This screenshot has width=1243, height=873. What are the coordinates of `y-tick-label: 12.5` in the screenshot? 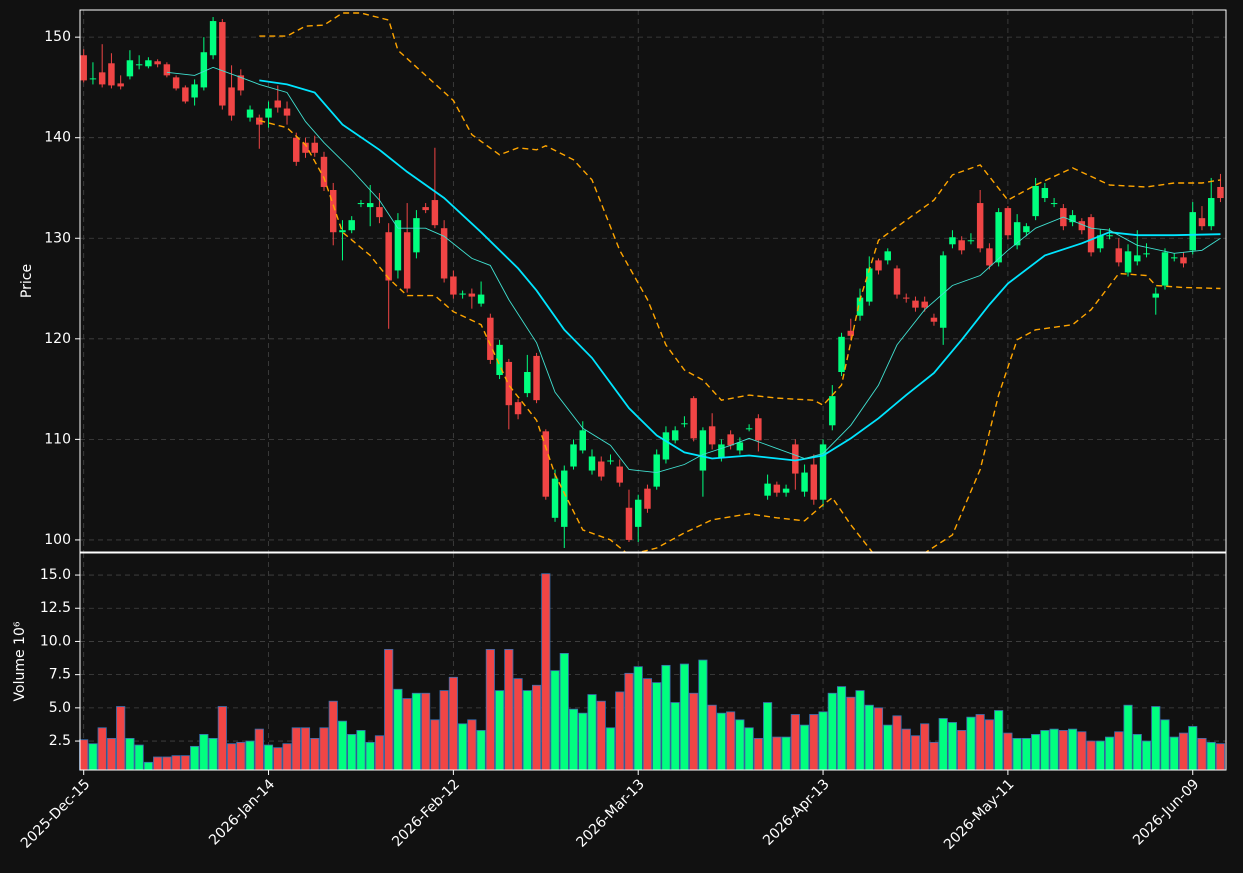 It's located at (55, 608).